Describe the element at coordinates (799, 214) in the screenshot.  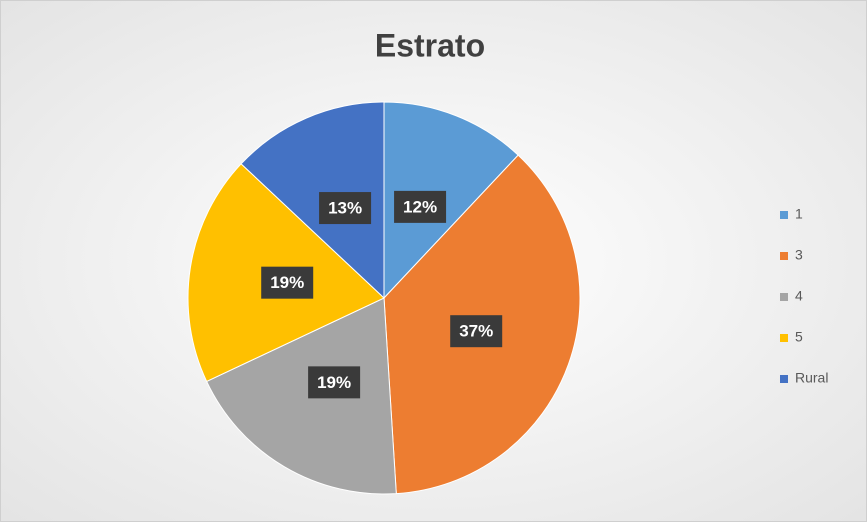
I see `legend-label: 1` at that location.